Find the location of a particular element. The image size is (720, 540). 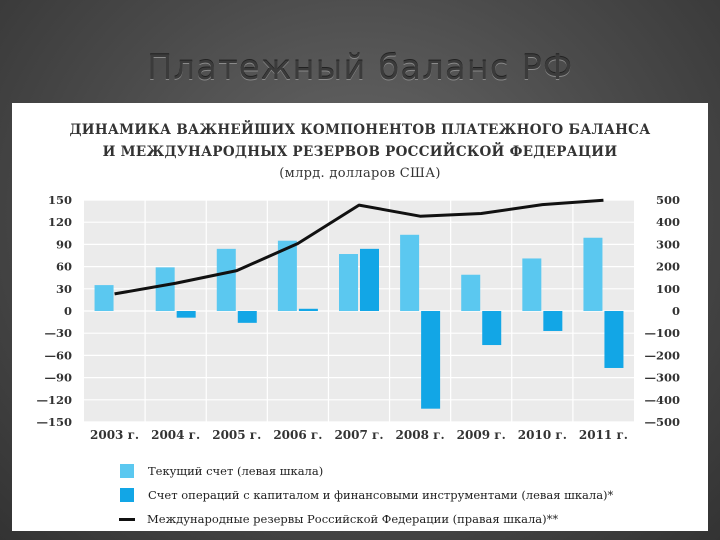

left-axis-tick-label: —90 is located at coordinates (58, 378).